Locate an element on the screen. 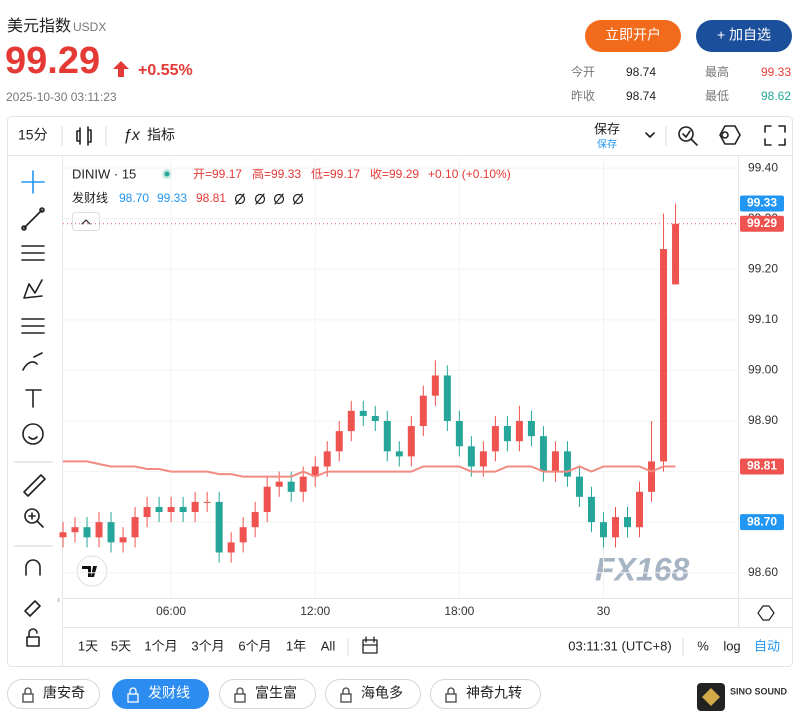 This screenshot has height=718, width=800. tv-logo is located at coordinates (92, 571).